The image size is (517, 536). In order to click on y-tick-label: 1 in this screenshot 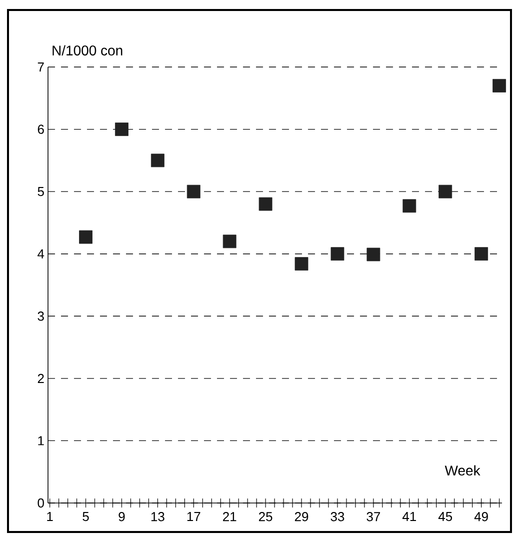, I will do `click(41, 441)`.